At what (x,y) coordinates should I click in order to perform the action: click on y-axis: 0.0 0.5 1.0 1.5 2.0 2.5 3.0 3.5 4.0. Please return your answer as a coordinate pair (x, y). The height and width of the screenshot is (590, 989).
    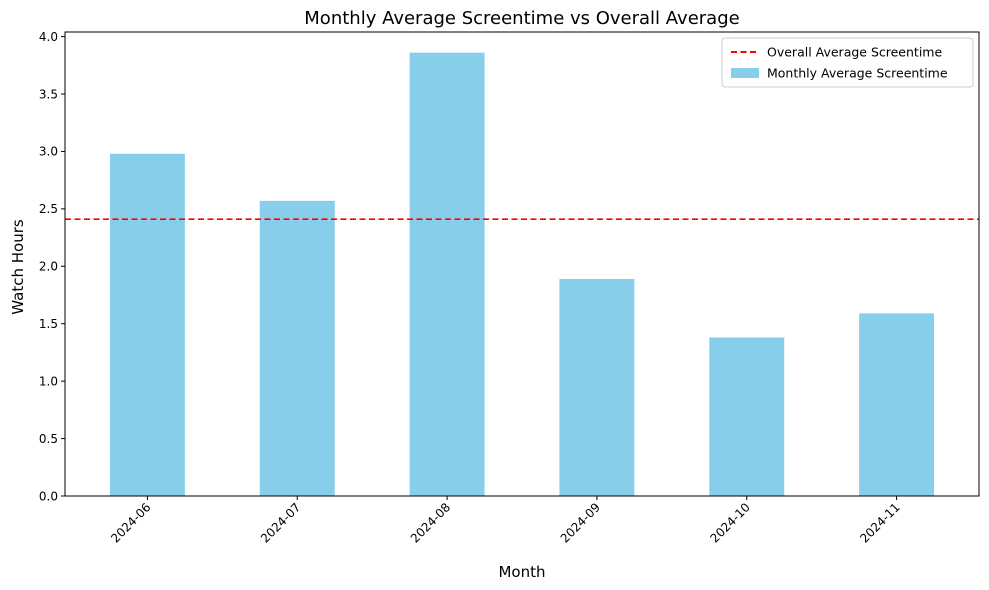
    Looking at the image, I should click on (52, 266).